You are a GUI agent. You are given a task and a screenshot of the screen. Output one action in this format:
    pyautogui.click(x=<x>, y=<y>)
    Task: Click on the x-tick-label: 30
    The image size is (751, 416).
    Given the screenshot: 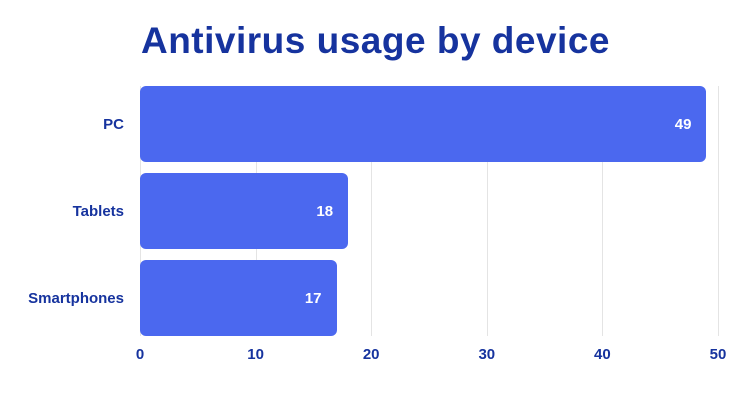 What is the action you would take?
    pyautogui.click(x=487, y=354)
    